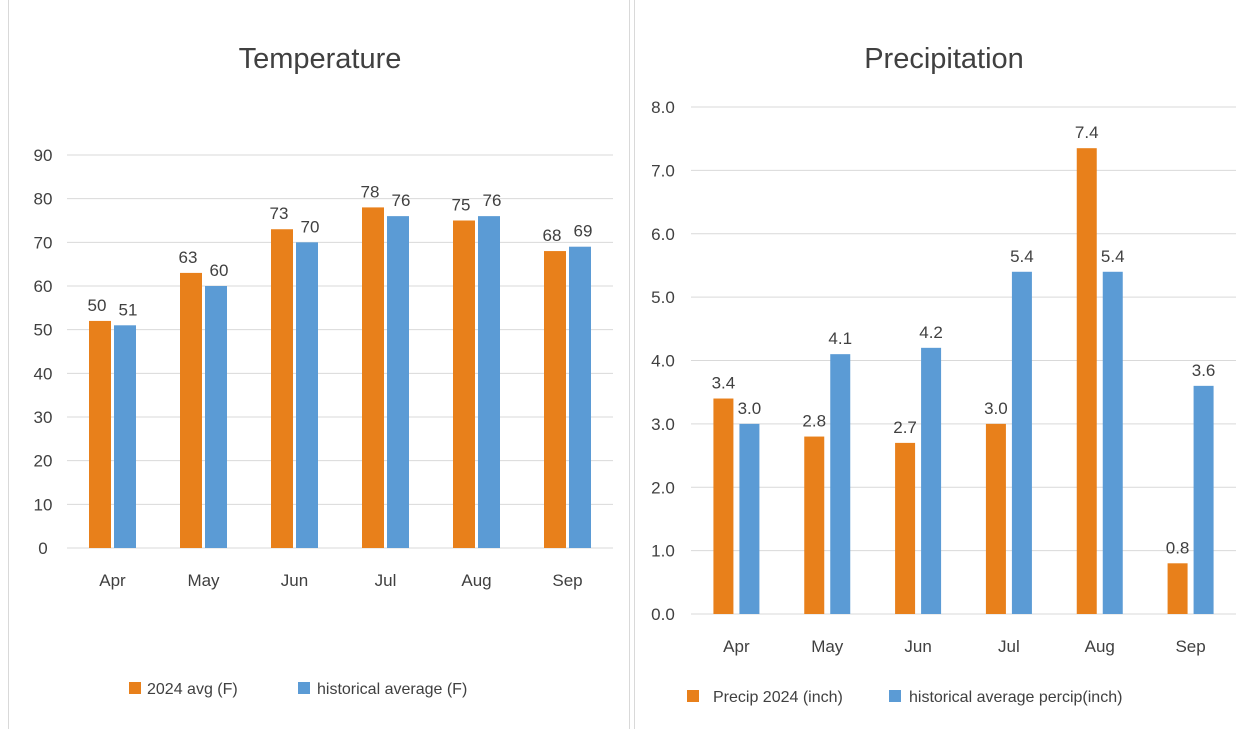 The width and height of the screenshot is (1252, 729). I want to click on legend-label: historical average (F), so click(392, 689).